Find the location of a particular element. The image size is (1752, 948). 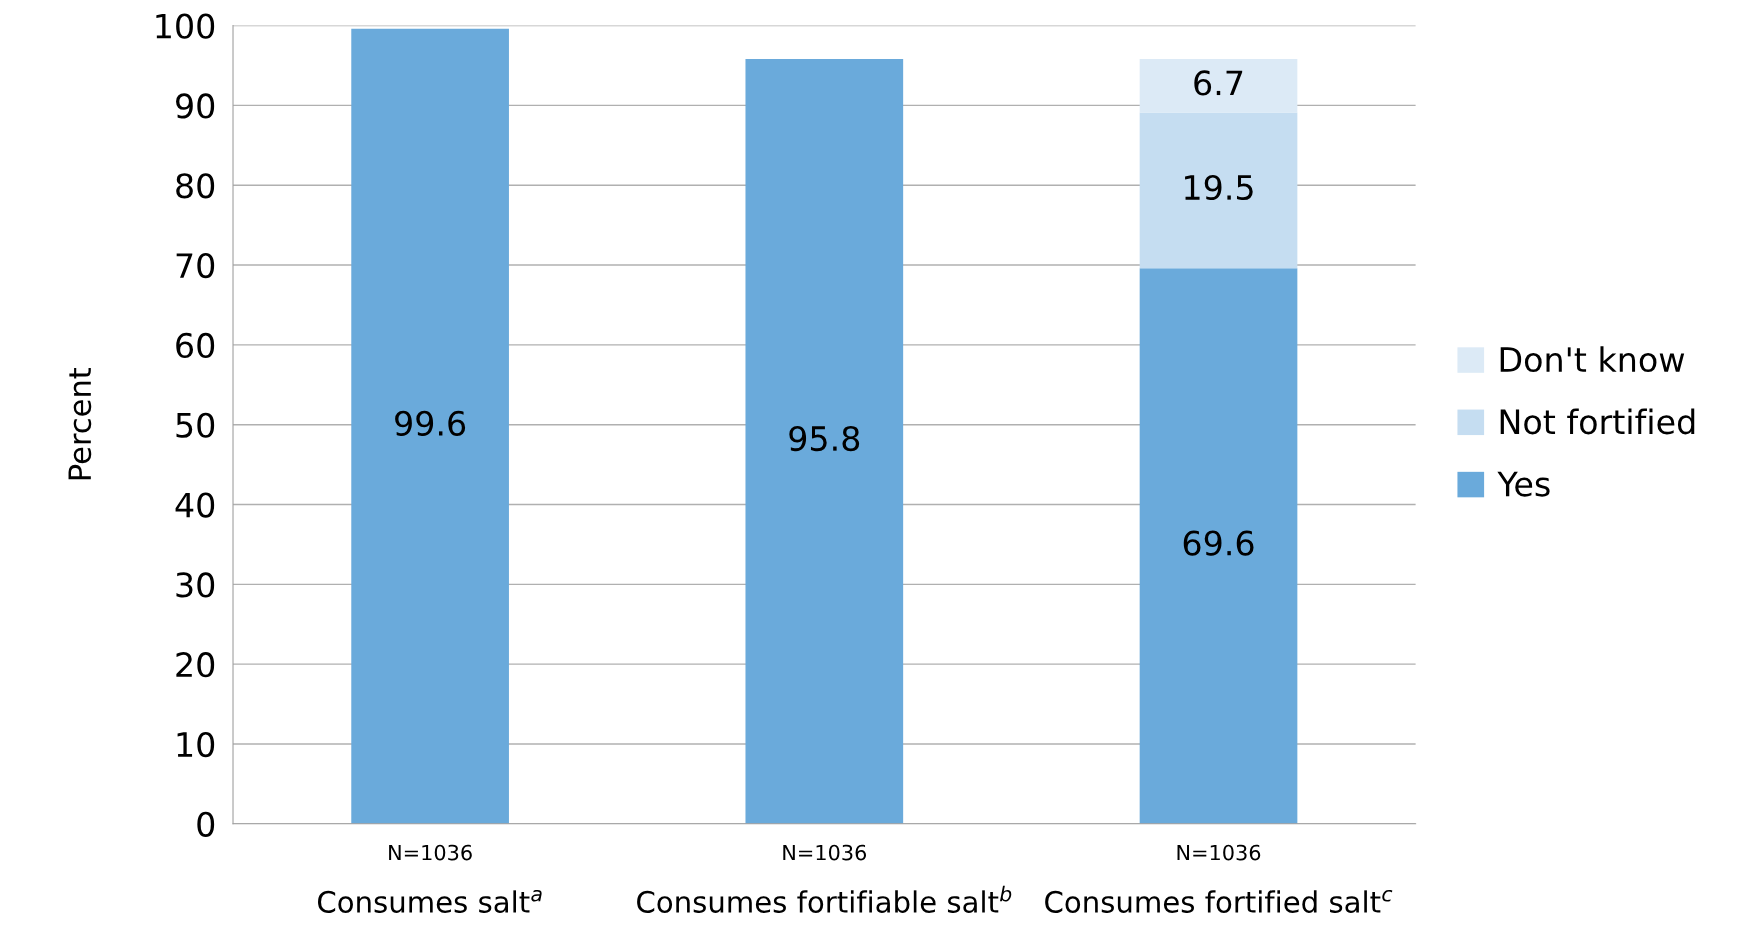

data-label: 95.8 is located at coordinates (824, 438).